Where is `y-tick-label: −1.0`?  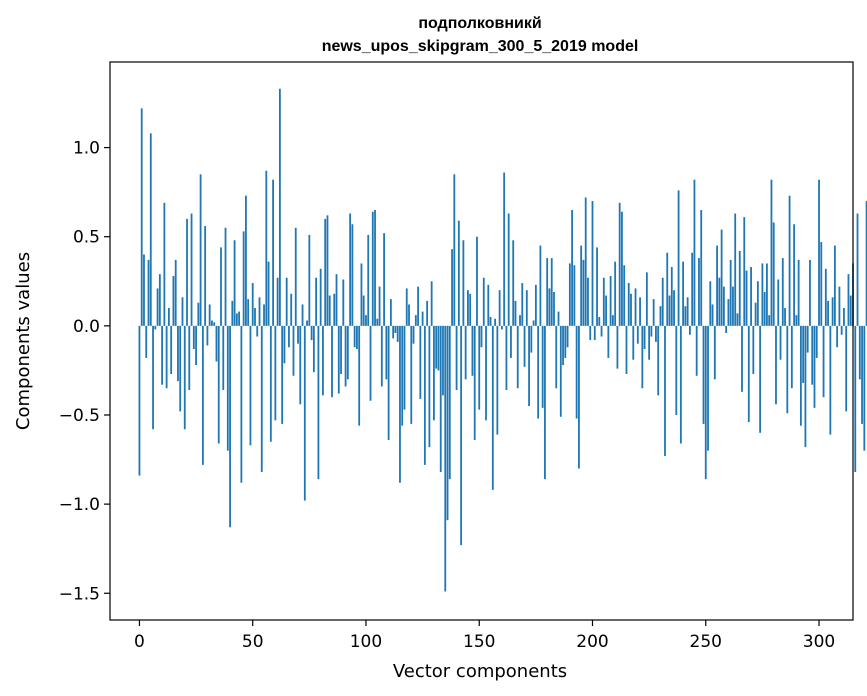 y-tick-label: −1.0 is located at coordinates (79, 505).